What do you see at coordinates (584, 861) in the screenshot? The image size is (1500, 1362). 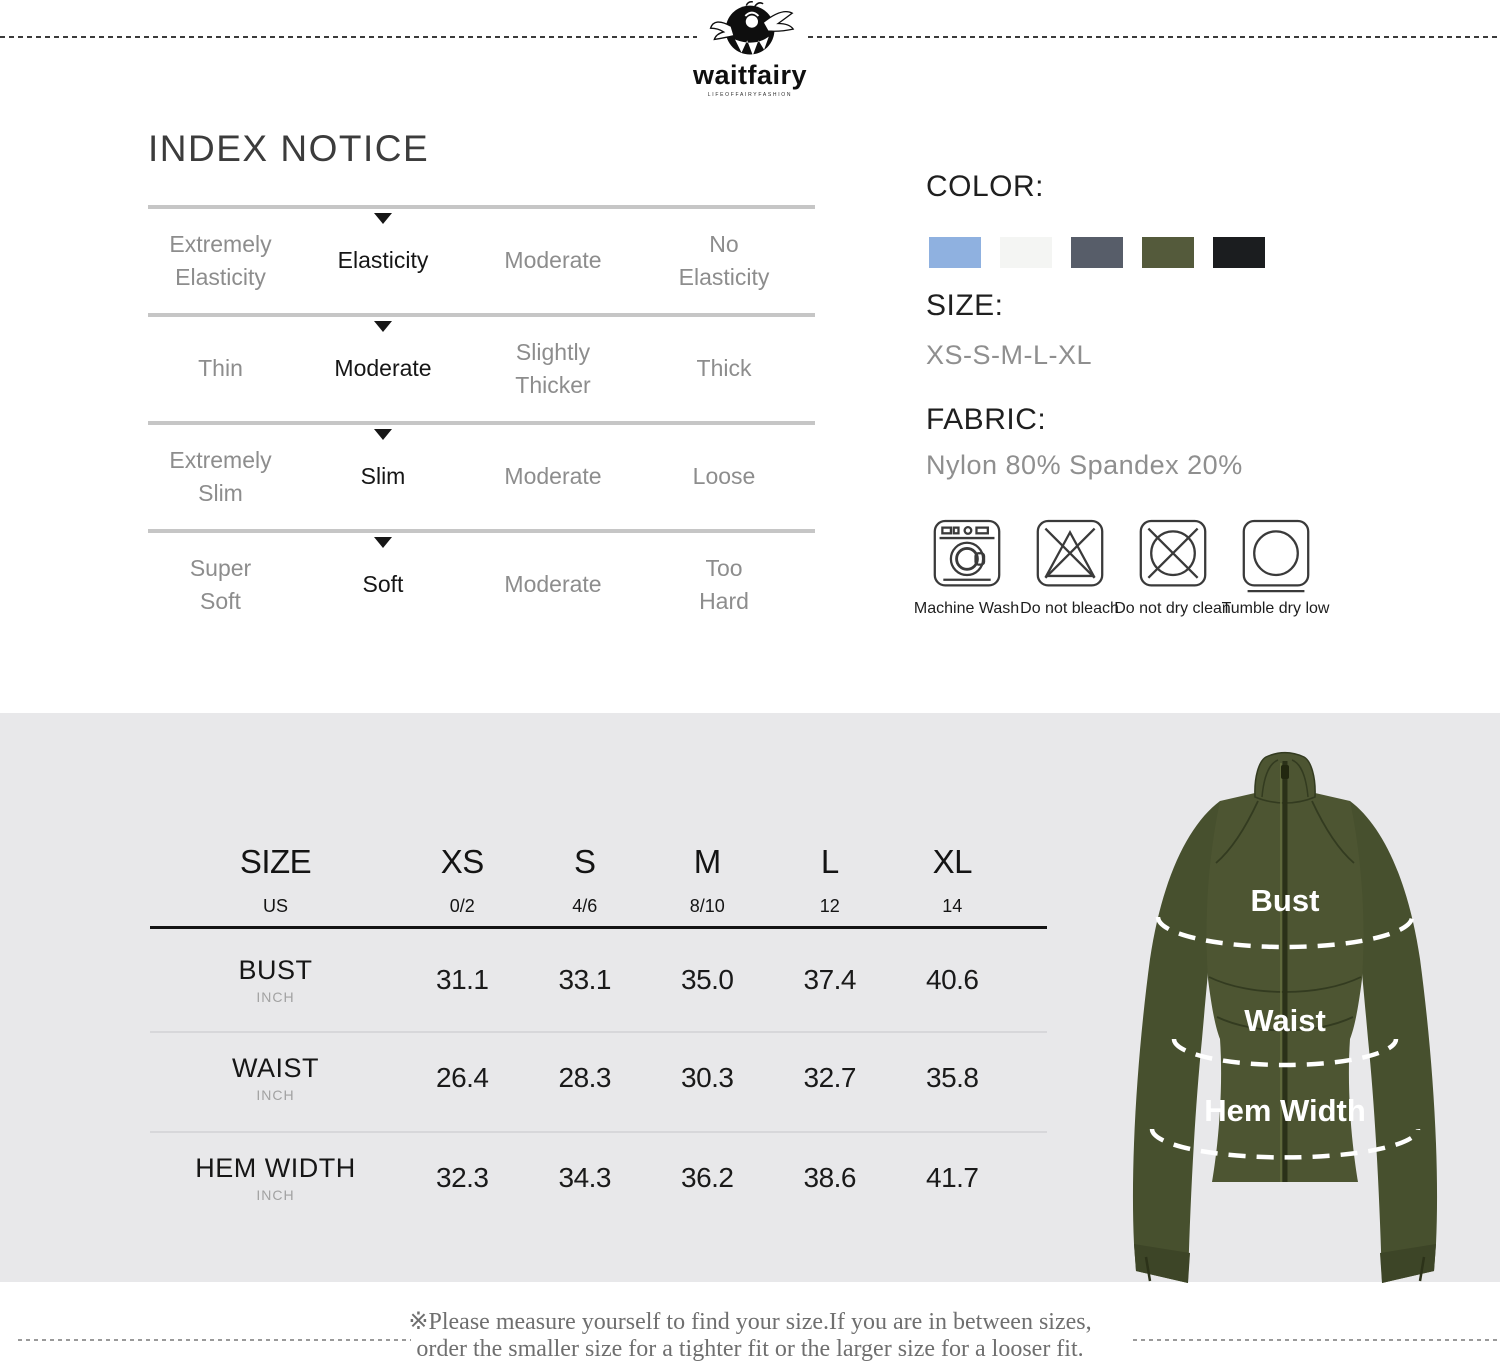 I see `column-header: S` at bounding box center [584, 861].